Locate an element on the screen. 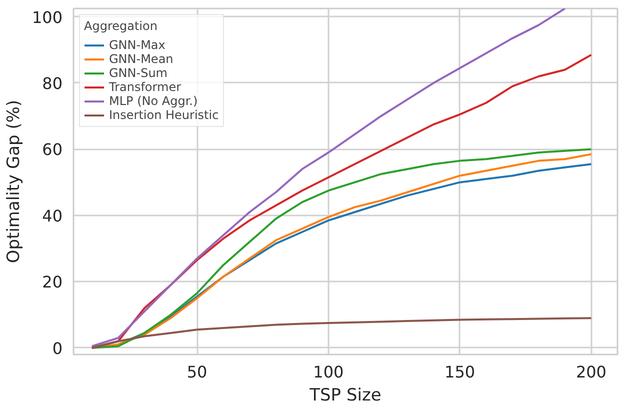 The image size is (619, 408). legend-title: Aggregation is located at coordinates (121, 26).